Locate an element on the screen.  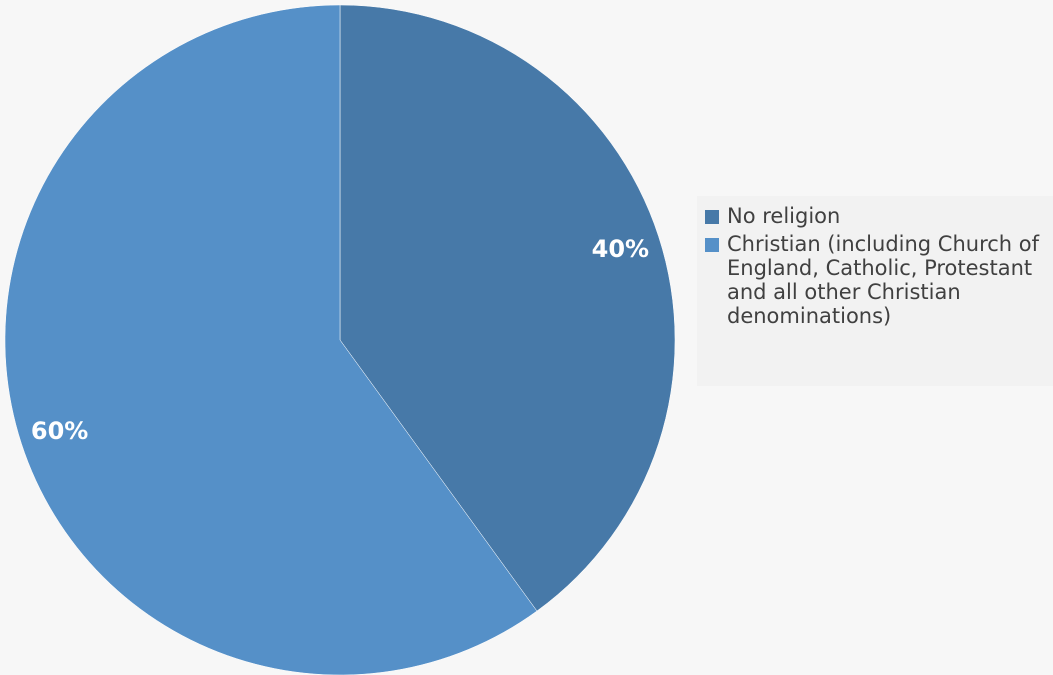
data-label-0: 40% is located at coordinates (620, 249).